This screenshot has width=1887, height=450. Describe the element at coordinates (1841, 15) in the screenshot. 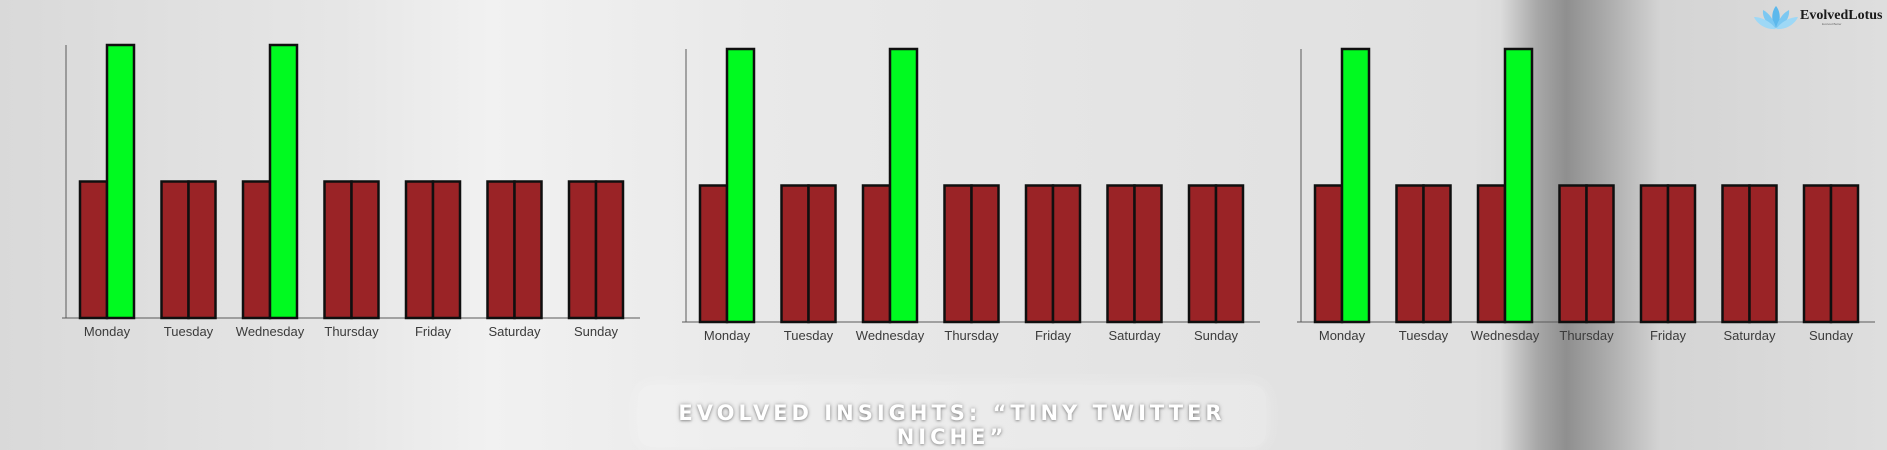

I see `logo-text: EvolvedLotus` at that location.